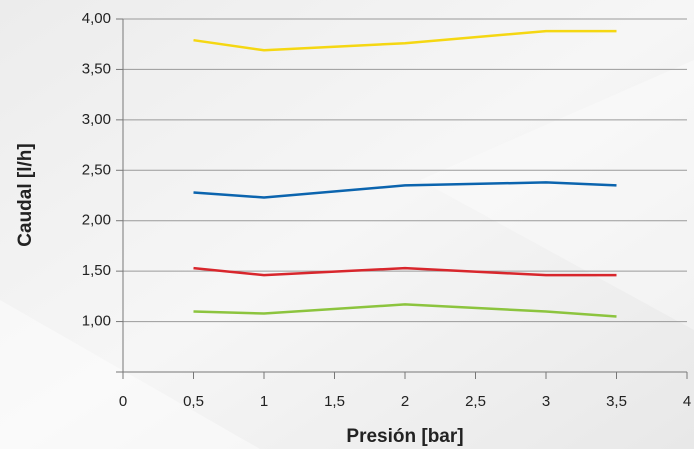 Image resolution: width=694 pixels, height=449 pixels. Describe the element at coordinates (616, 401) in the screenshot. I see `x-tick-label: 3,5` at that location.